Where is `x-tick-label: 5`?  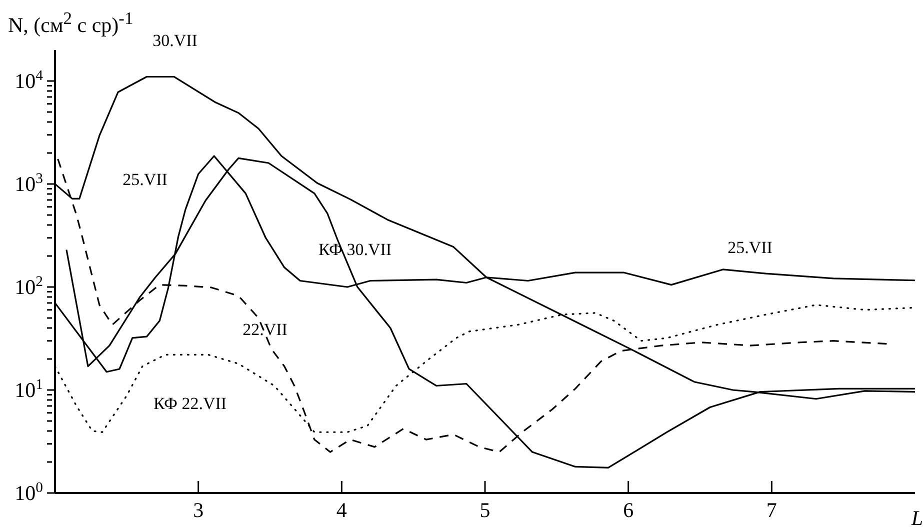 x-tick-label: 5 is located at coordinates (485, 510).